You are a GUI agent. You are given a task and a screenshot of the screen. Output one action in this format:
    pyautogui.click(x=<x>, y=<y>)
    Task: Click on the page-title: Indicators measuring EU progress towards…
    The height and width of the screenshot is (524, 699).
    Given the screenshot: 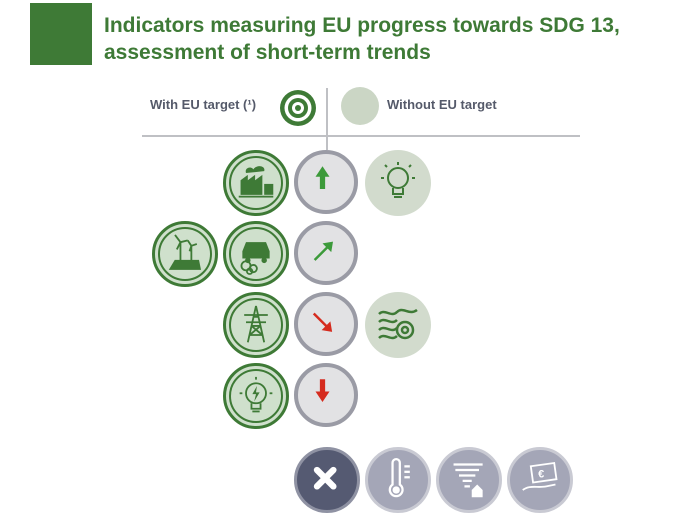 What is the action you would take?
    pyautogui.click(x=362, y=39)
    